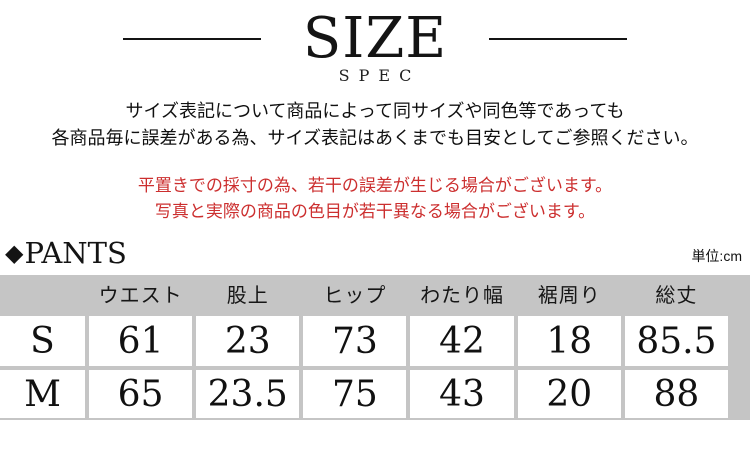  I want to click on row-s-rise: 23, so click(248, 341).